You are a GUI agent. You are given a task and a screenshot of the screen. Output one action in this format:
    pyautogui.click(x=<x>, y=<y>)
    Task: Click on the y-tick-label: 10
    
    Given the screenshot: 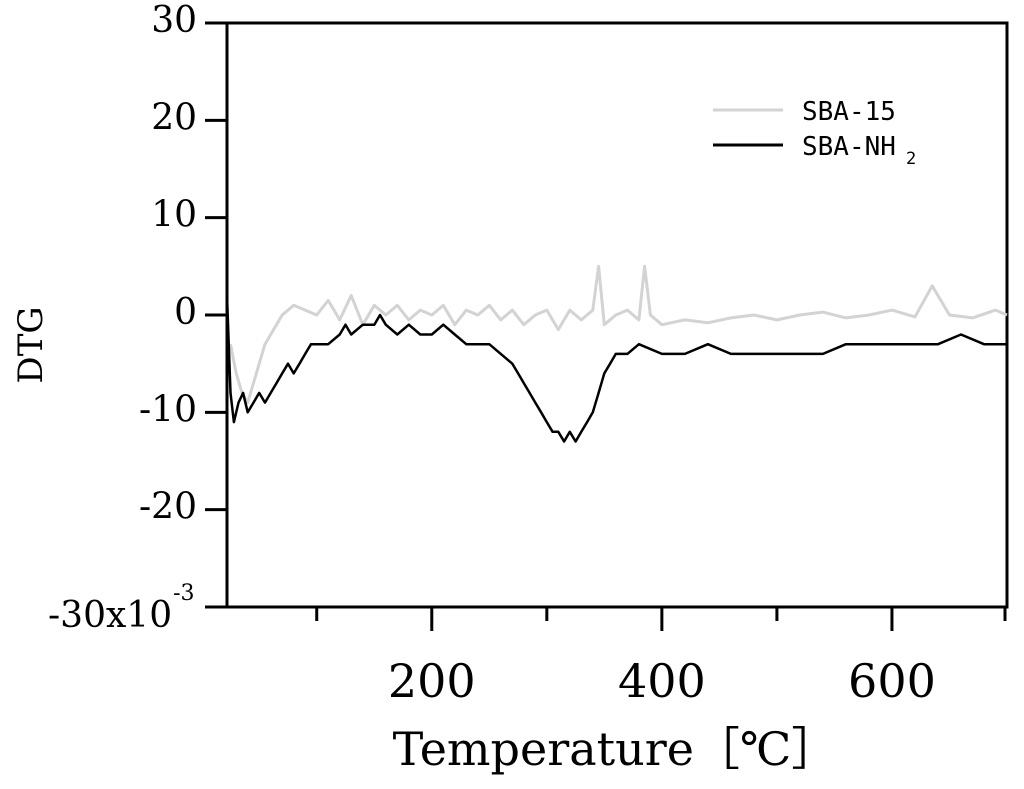 What is the action you would take?
    pyautogui.click(x=174, y=215)
    